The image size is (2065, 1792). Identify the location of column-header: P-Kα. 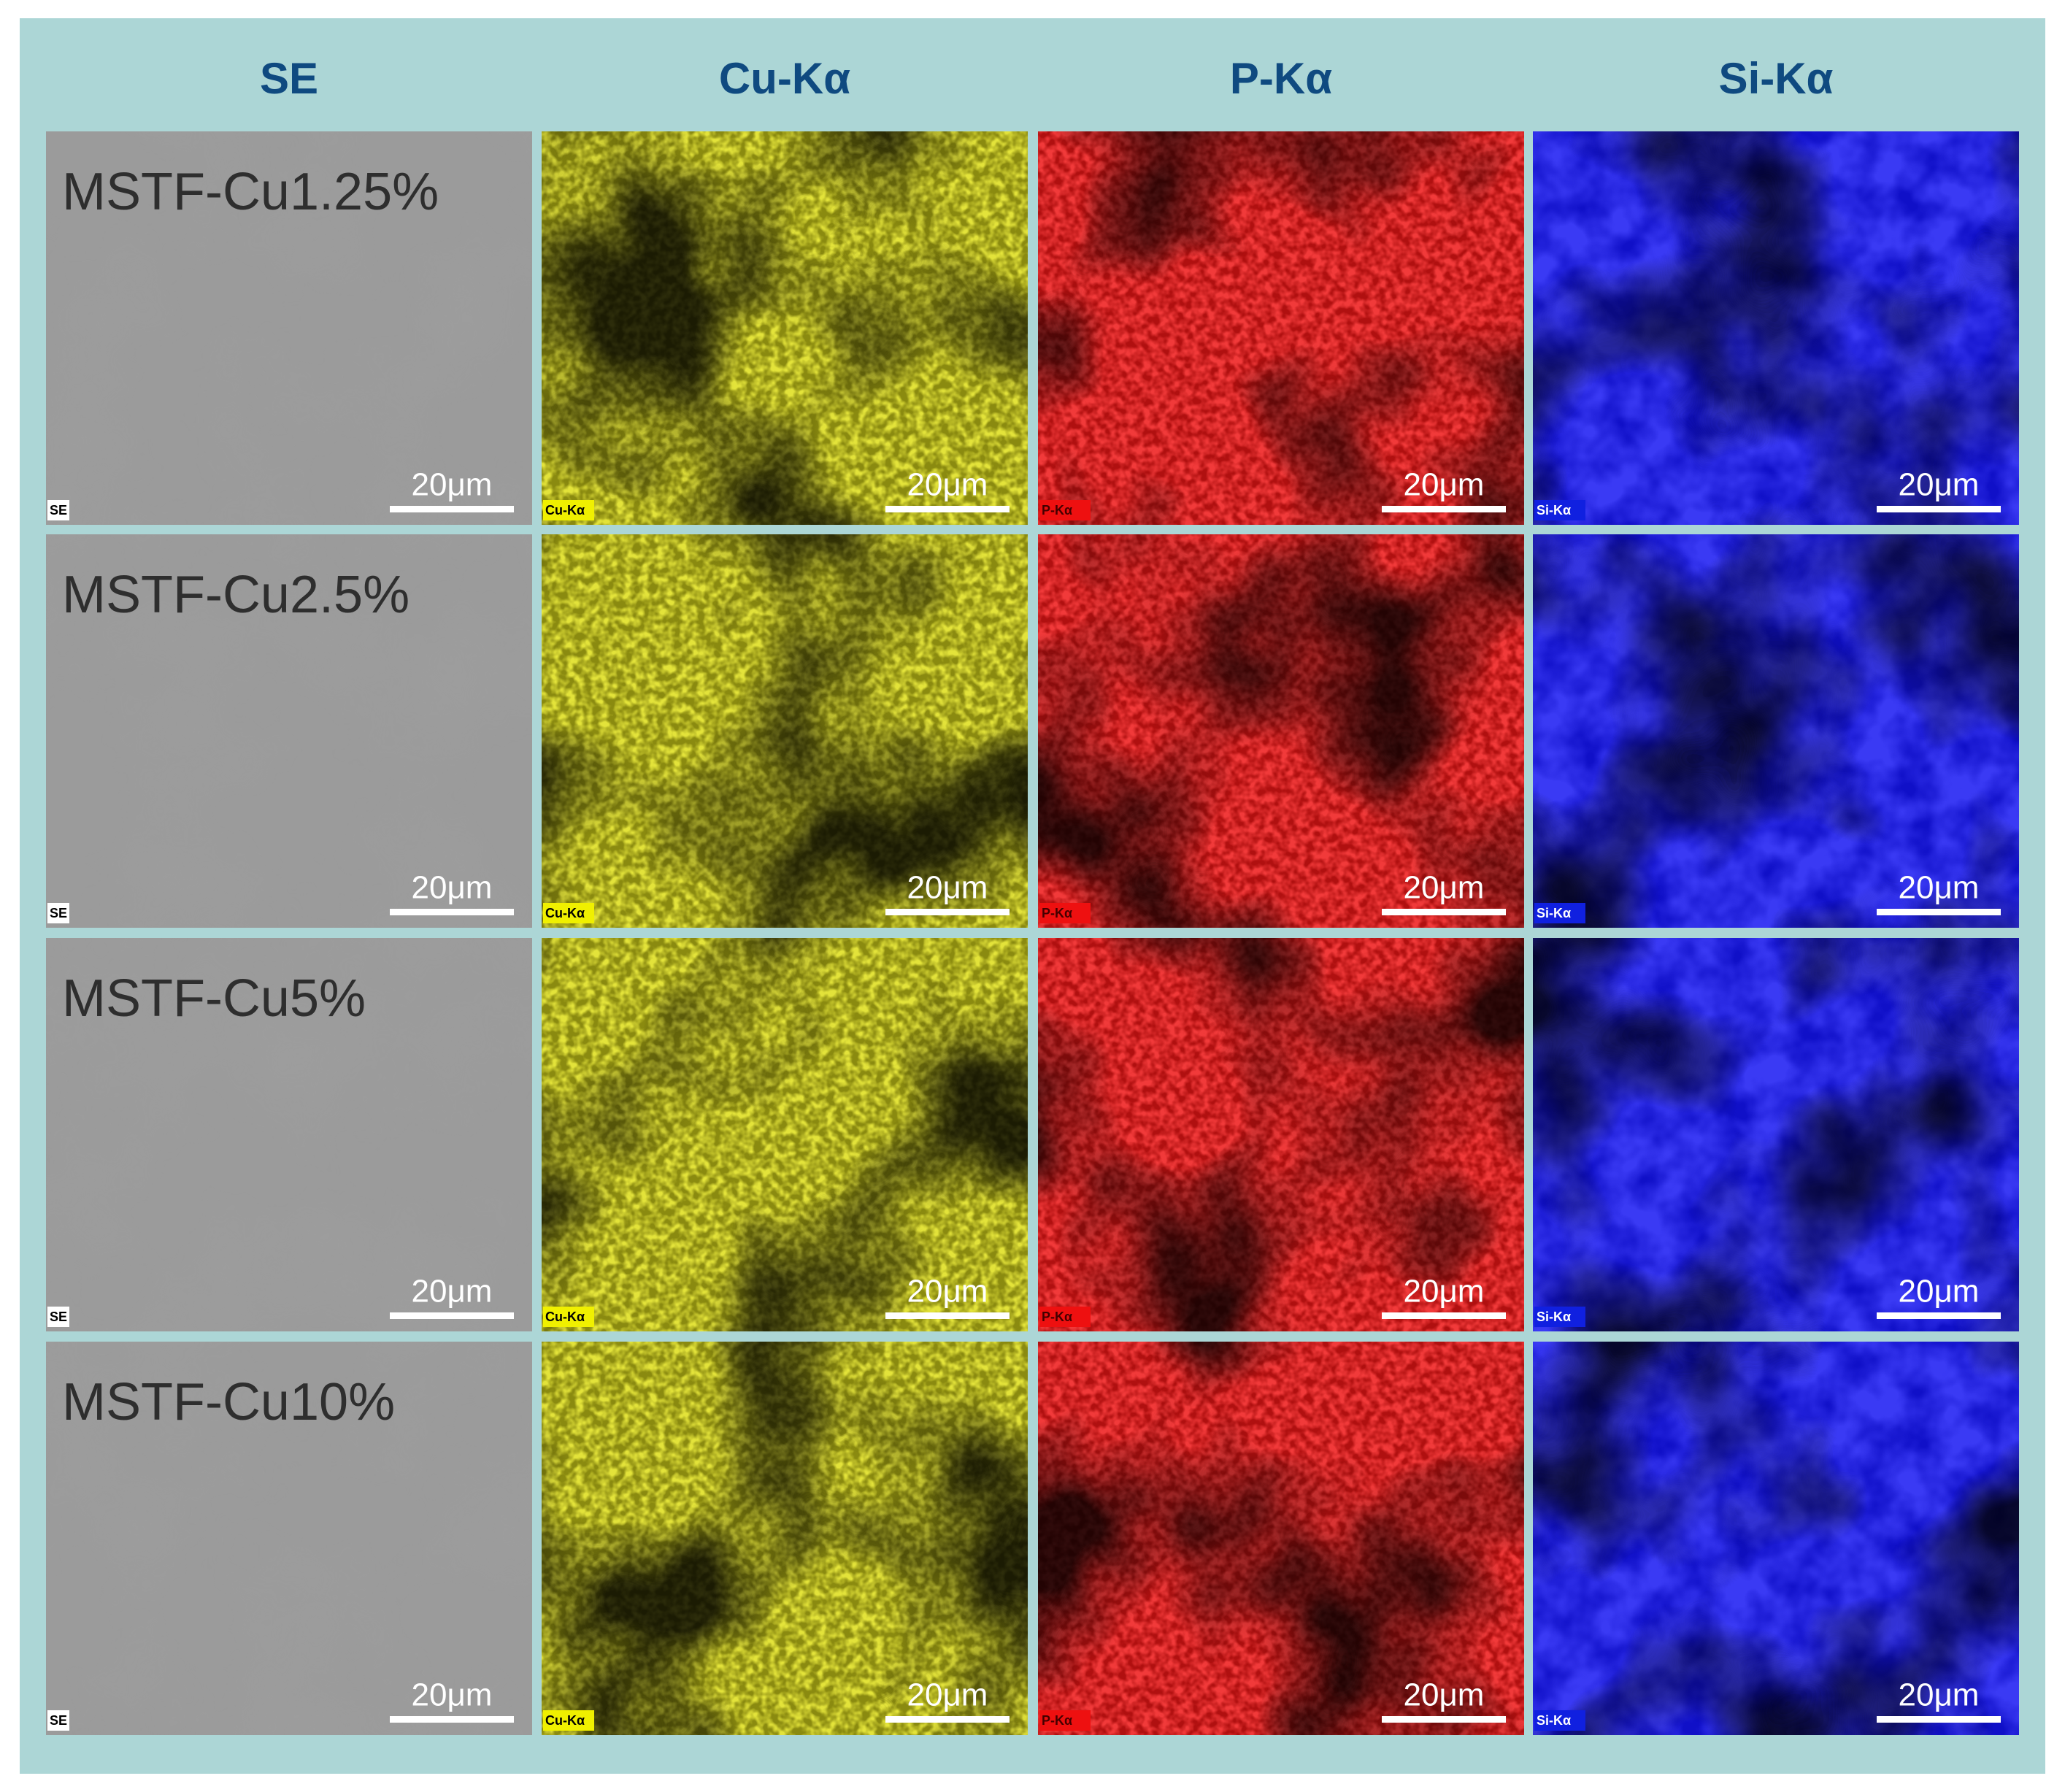
(1281, 78).